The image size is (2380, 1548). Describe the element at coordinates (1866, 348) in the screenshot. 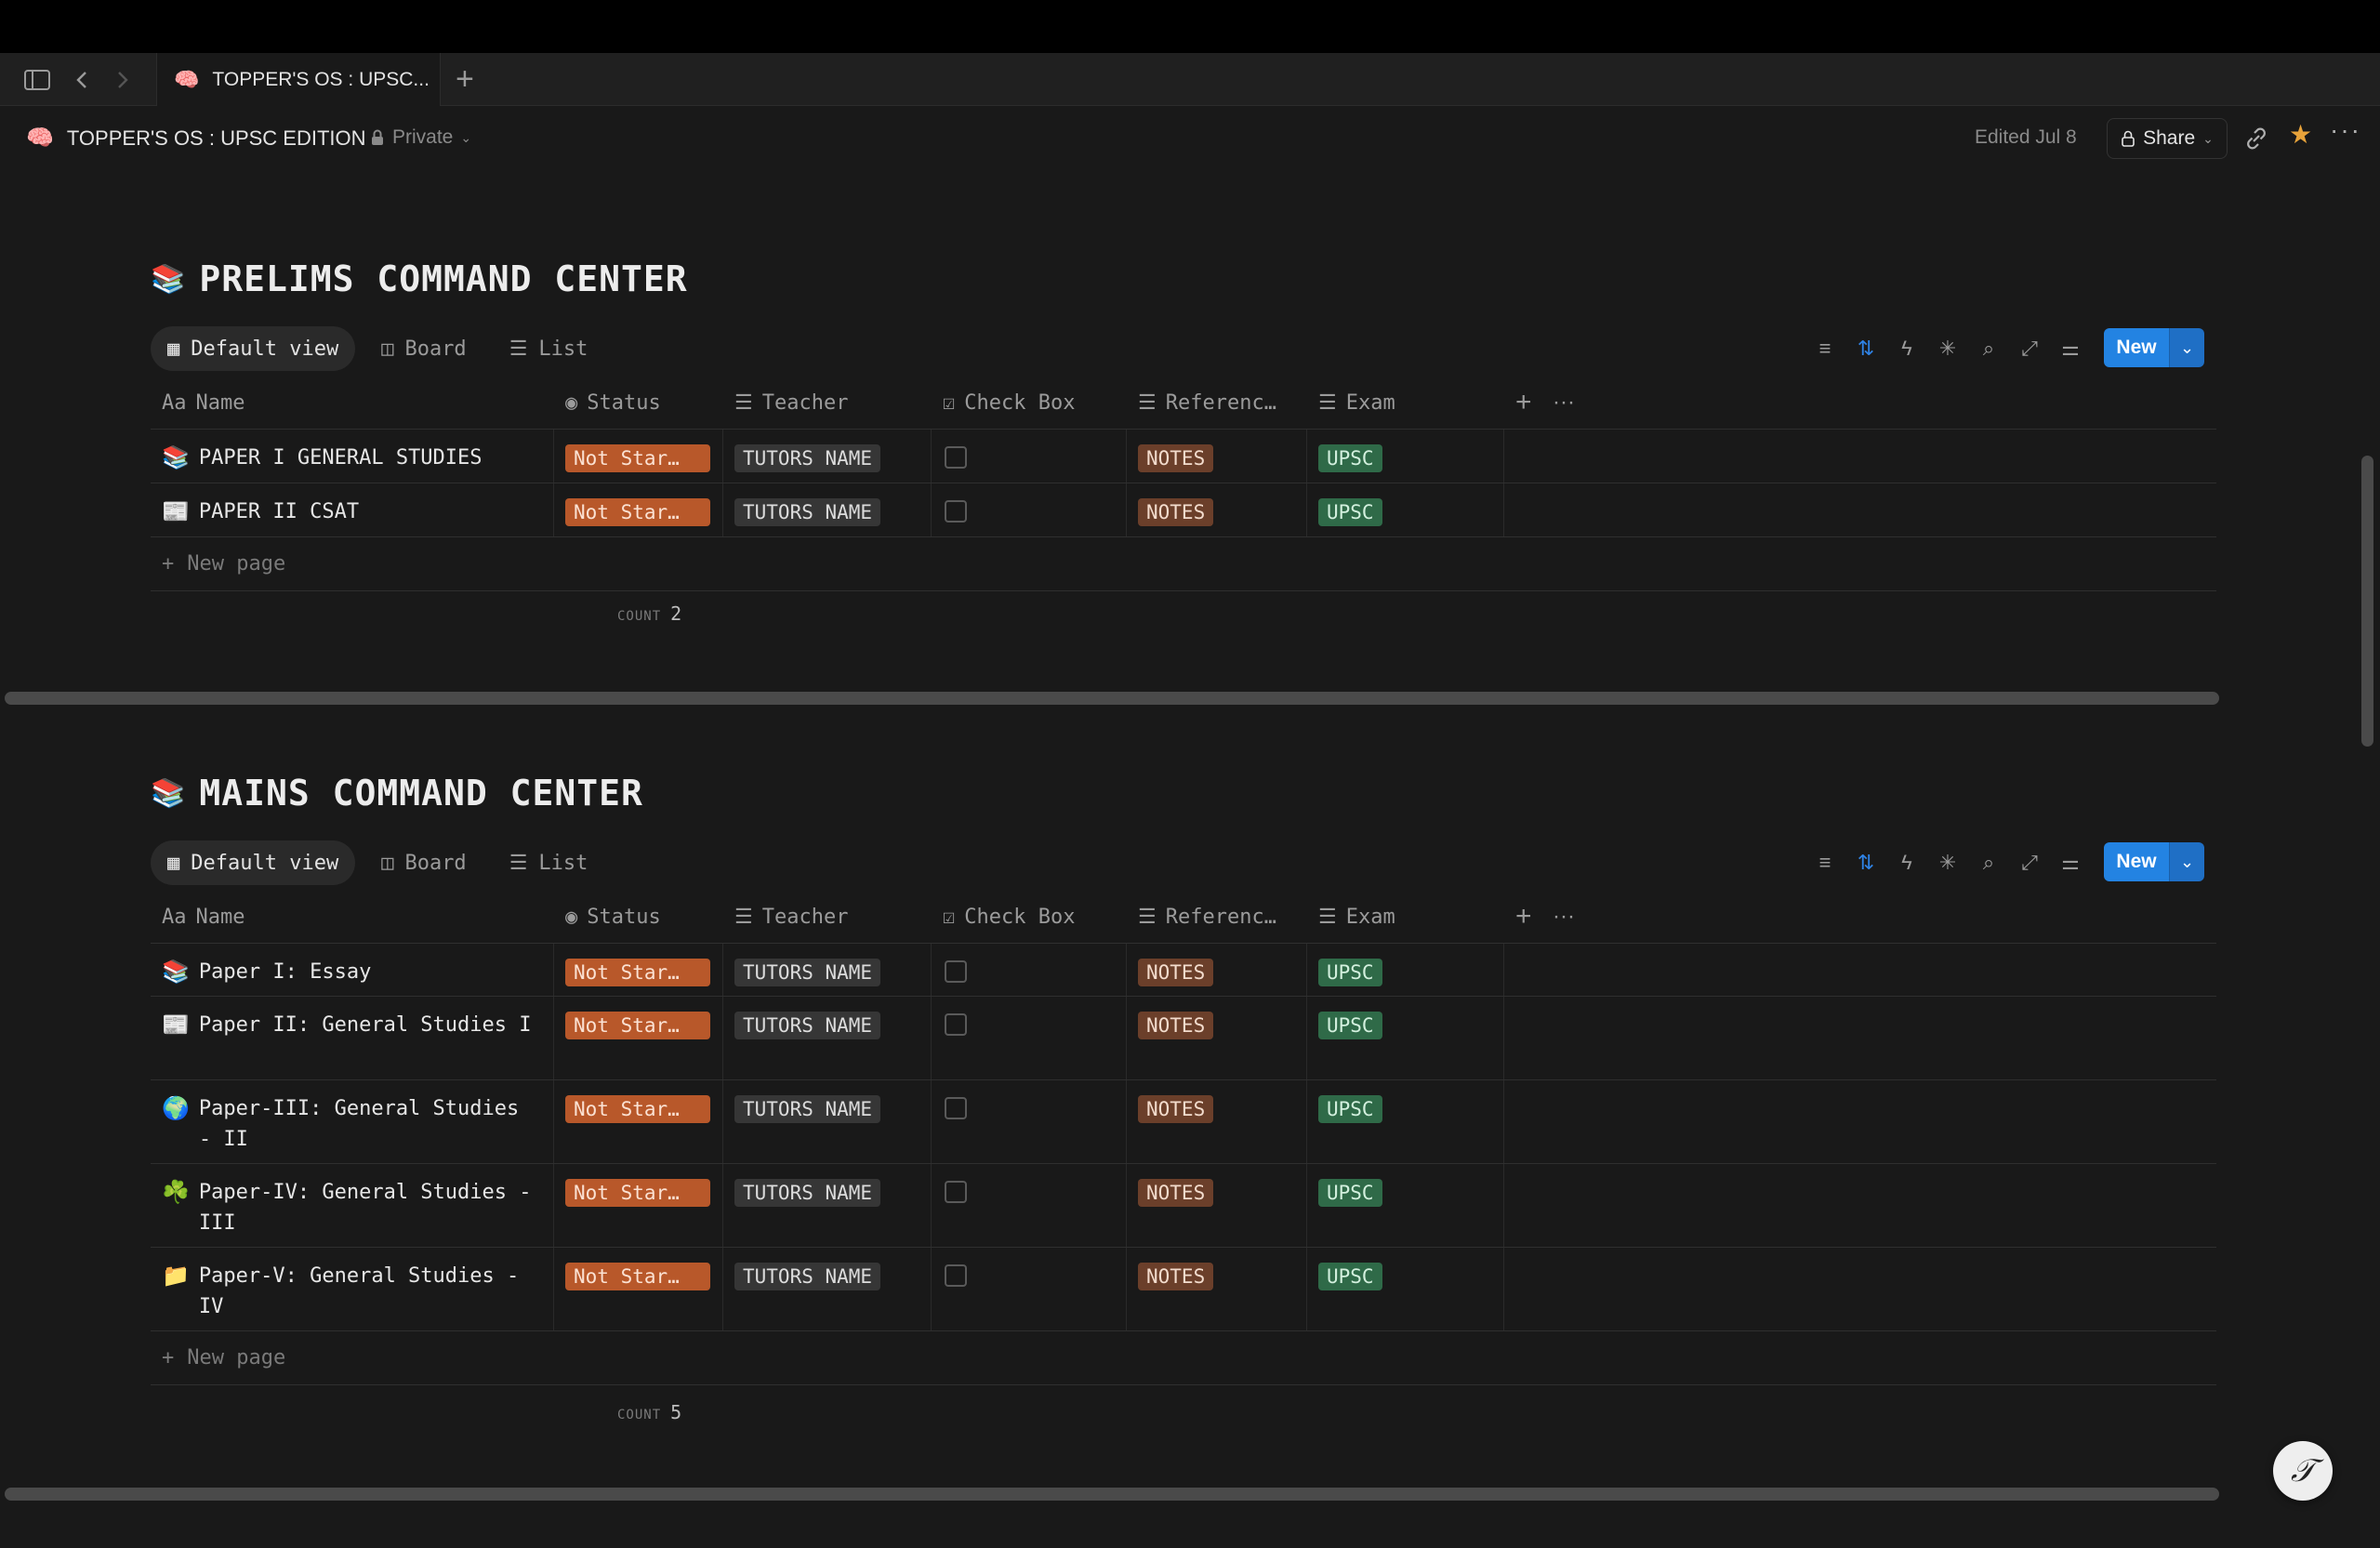

I see `sort-icon: ⇅` at that location.